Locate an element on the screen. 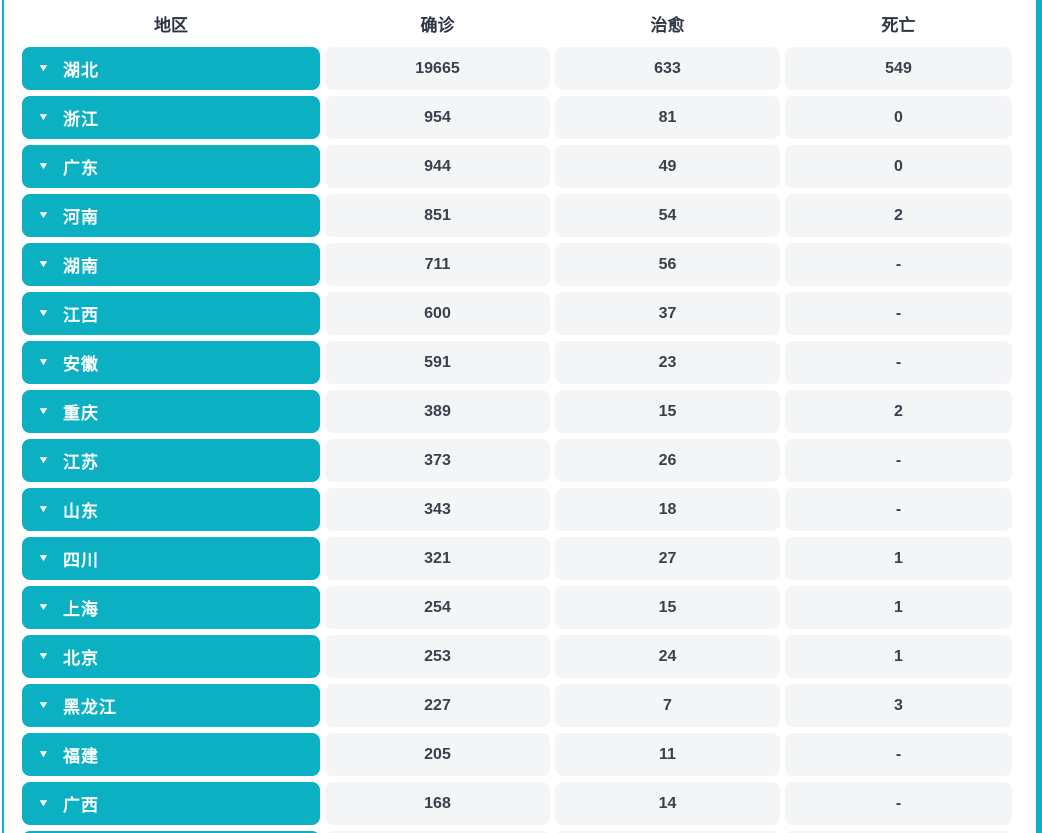  cured-cell: 27 is located at coordinates (667, 558).